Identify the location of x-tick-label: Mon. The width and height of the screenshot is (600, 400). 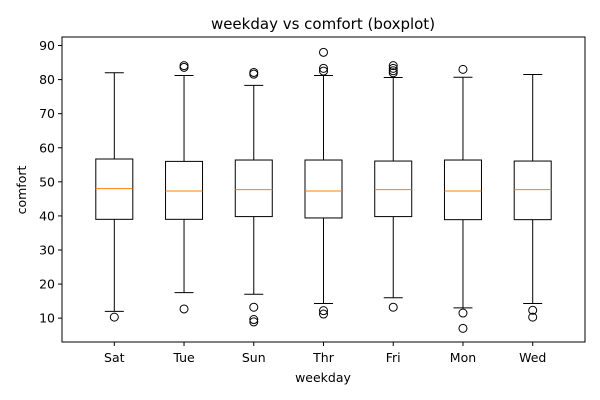
(463, 357).